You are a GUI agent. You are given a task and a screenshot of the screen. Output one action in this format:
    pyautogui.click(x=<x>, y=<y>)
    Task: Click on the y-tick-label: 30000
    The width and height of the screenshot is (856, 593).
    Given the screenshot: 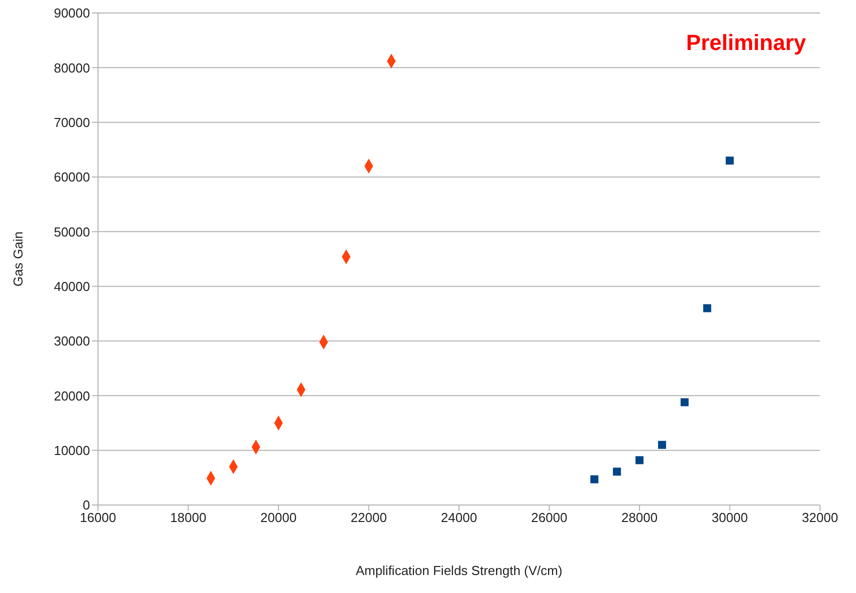 What is the action you would take?
    pyautogui.click(x=72, y=341)
    